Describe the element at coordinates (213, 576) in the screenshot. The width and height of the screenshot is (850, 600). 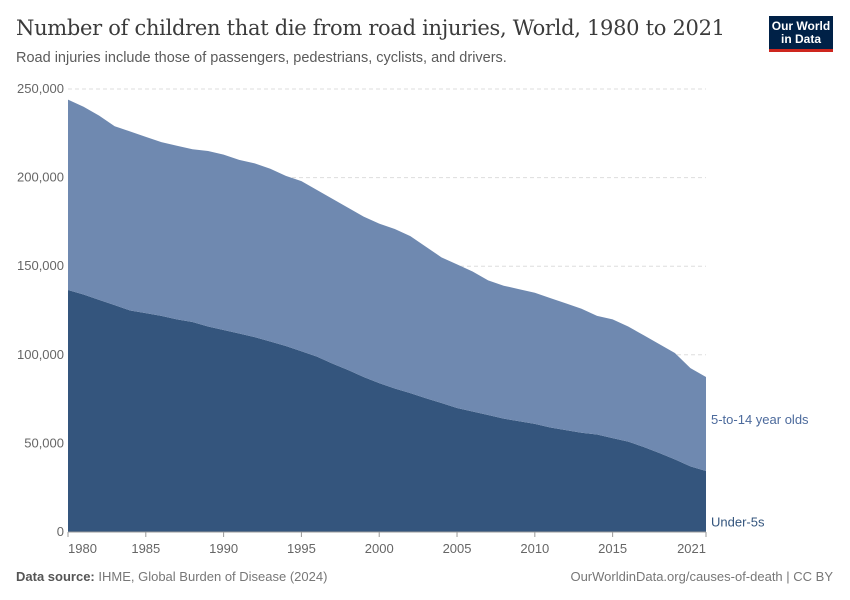
I see `source-text: IHME, Global Burden of Disease (2024)` at that location.